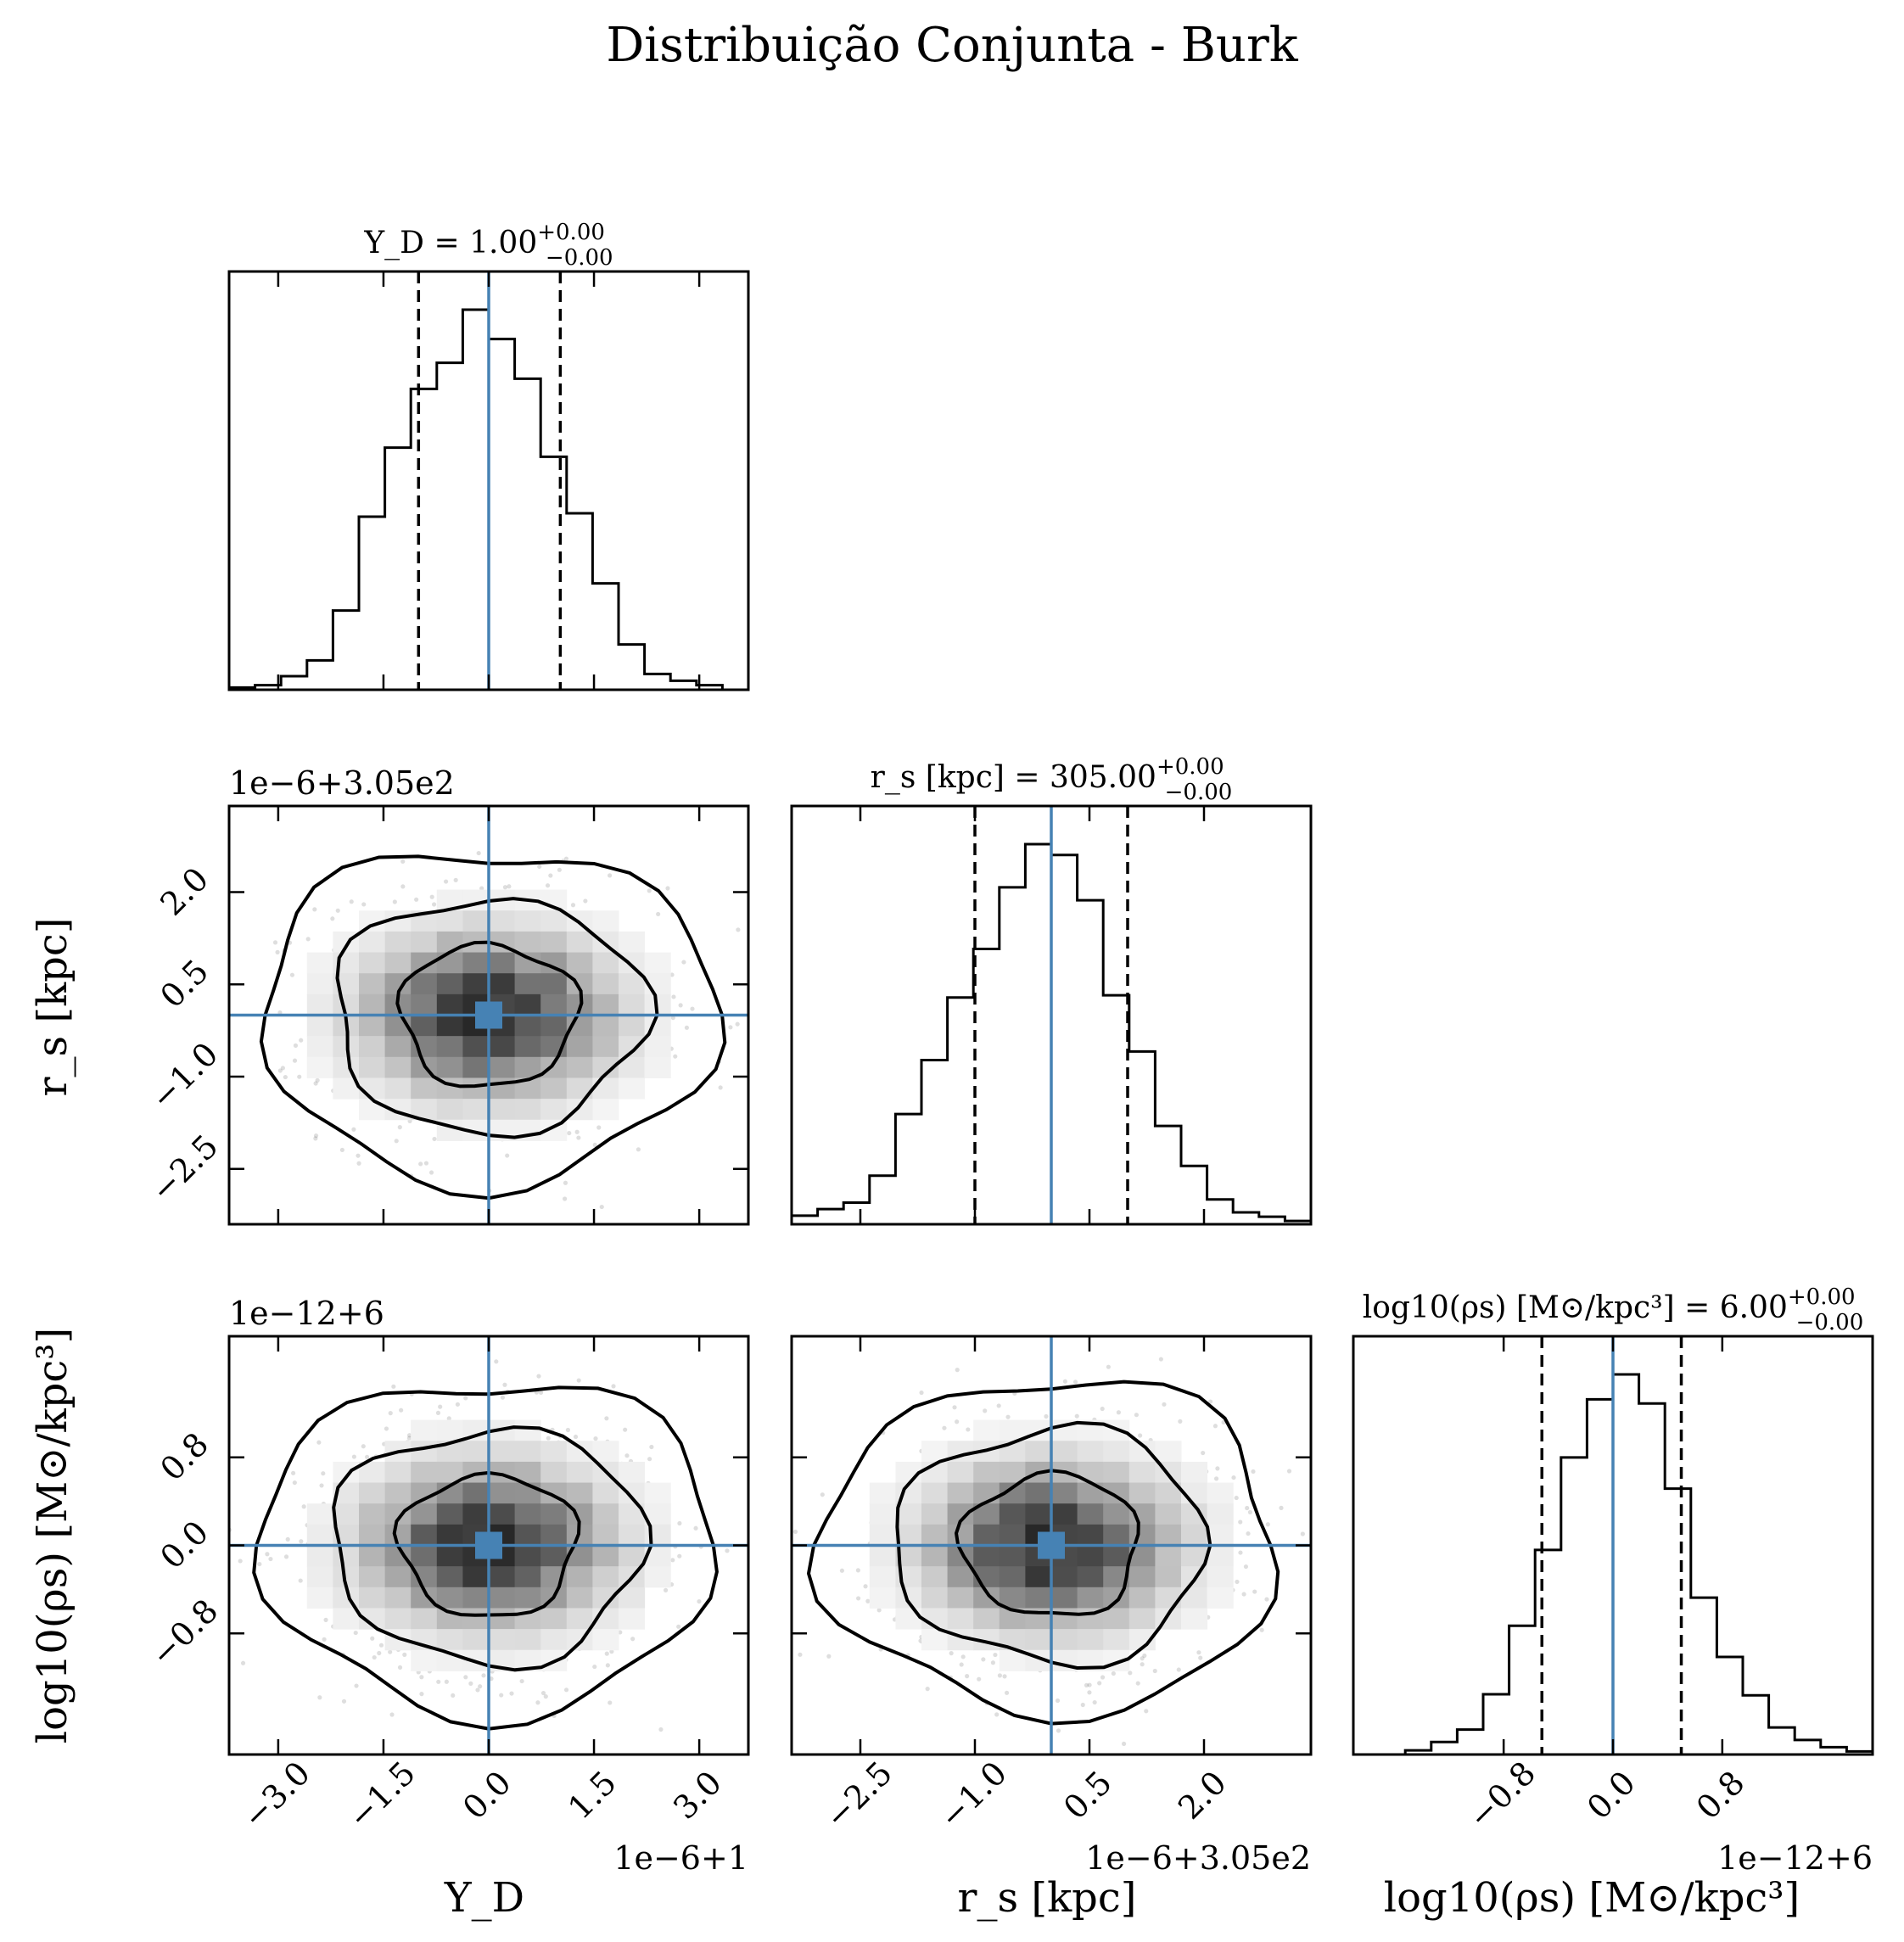  What do you see at coordinates (52, 1007) in the screenshot?
I see `y-axis-label-rs: r_s [kpc]` at bounding box center [52, 1007].